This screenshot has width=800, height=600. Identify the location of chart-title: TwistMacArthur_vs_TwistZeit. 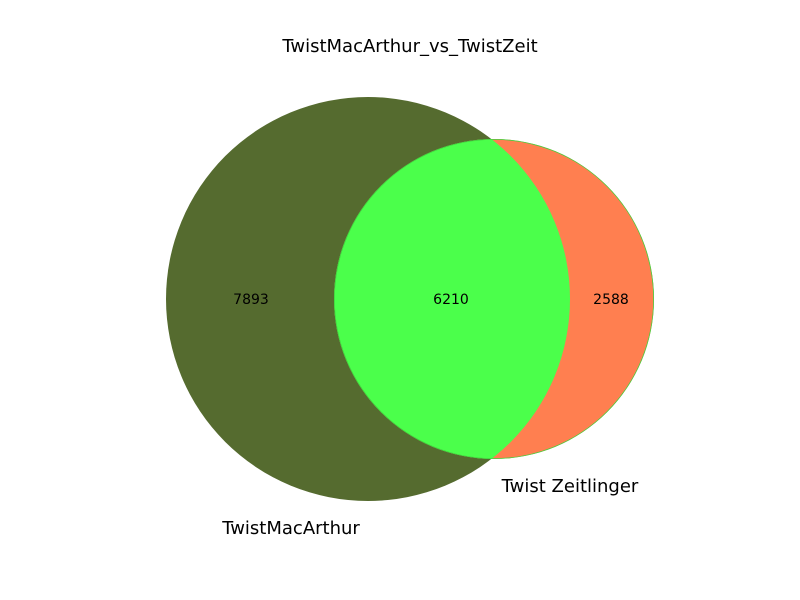
(409, 46).